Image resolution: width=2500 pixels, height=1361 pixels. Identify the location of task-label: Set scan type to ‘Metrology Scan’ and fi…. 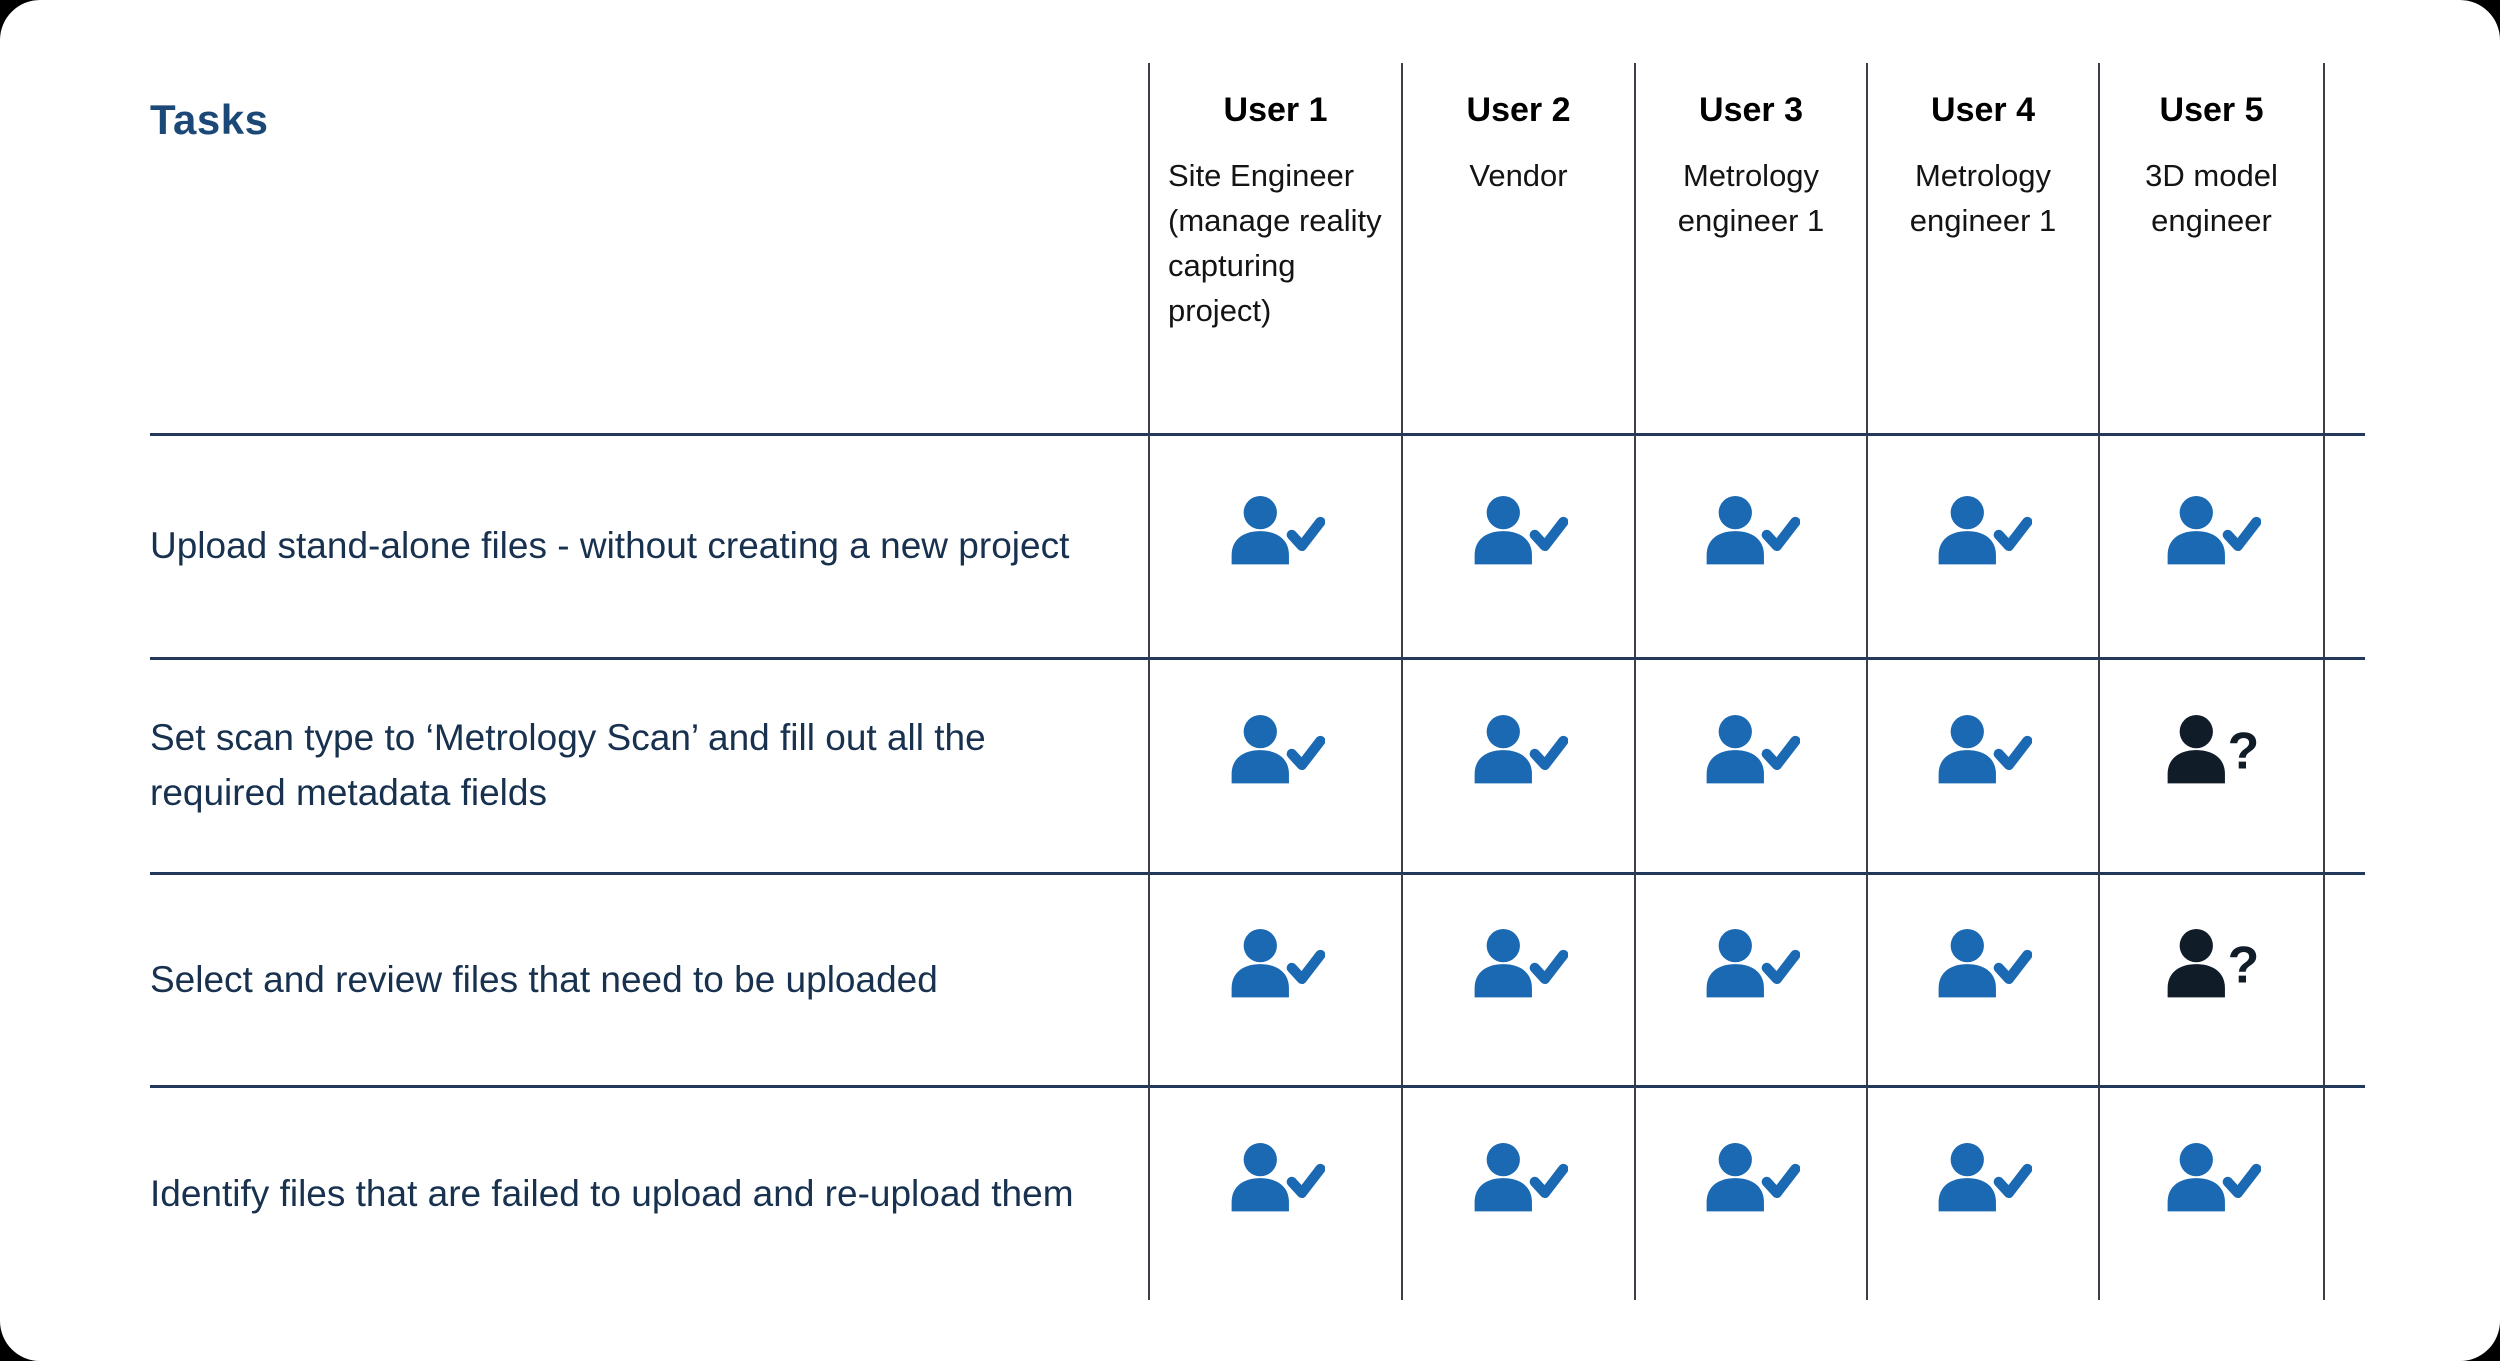
(649, 764).